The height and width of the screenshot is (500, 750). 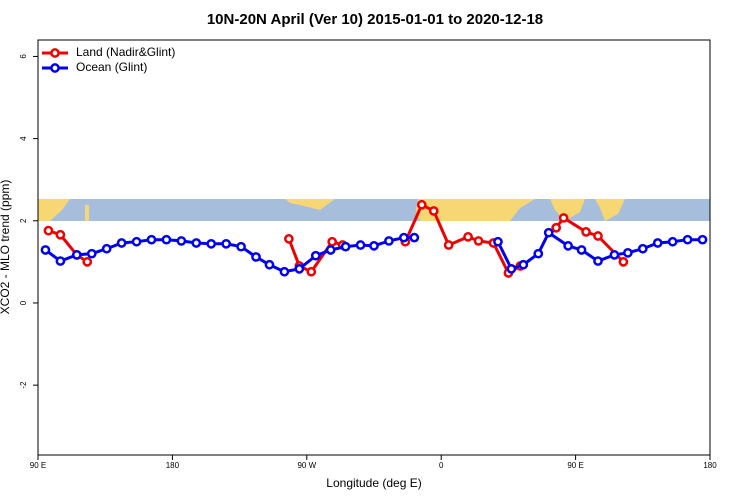 What do you see at coordinates (6, 247) in the screenshot?
I see `y-axis-label: XCO2 - MLO trend (ppm)` at bounding box center [6, 247].